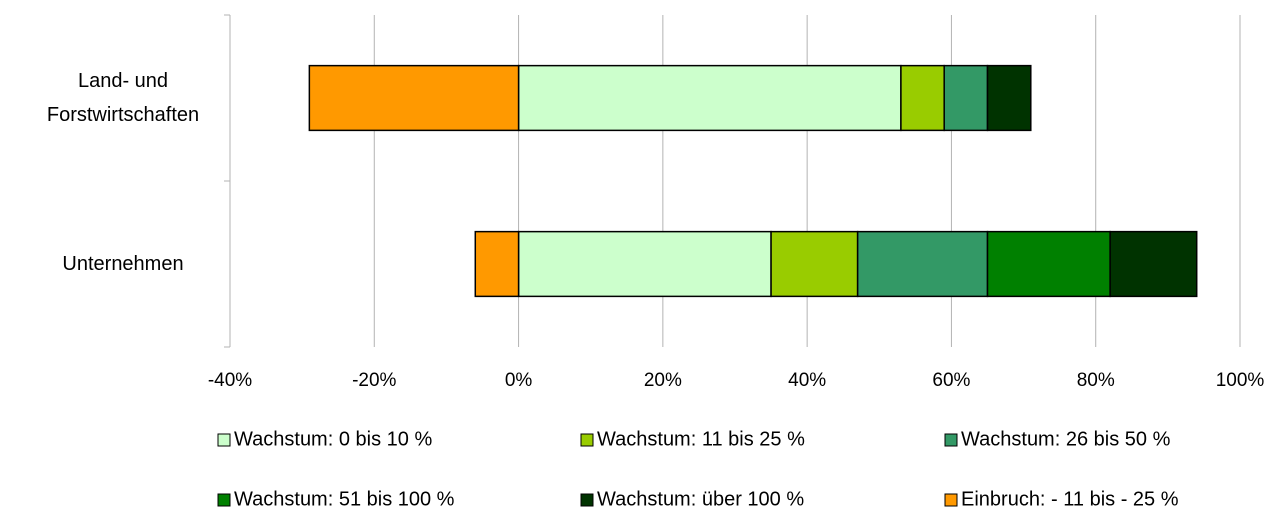  What do you see at coordinates (1096, 380) in the screenshot?
I see `x-tick-label: 80%` at bounding box center [1096, 380].